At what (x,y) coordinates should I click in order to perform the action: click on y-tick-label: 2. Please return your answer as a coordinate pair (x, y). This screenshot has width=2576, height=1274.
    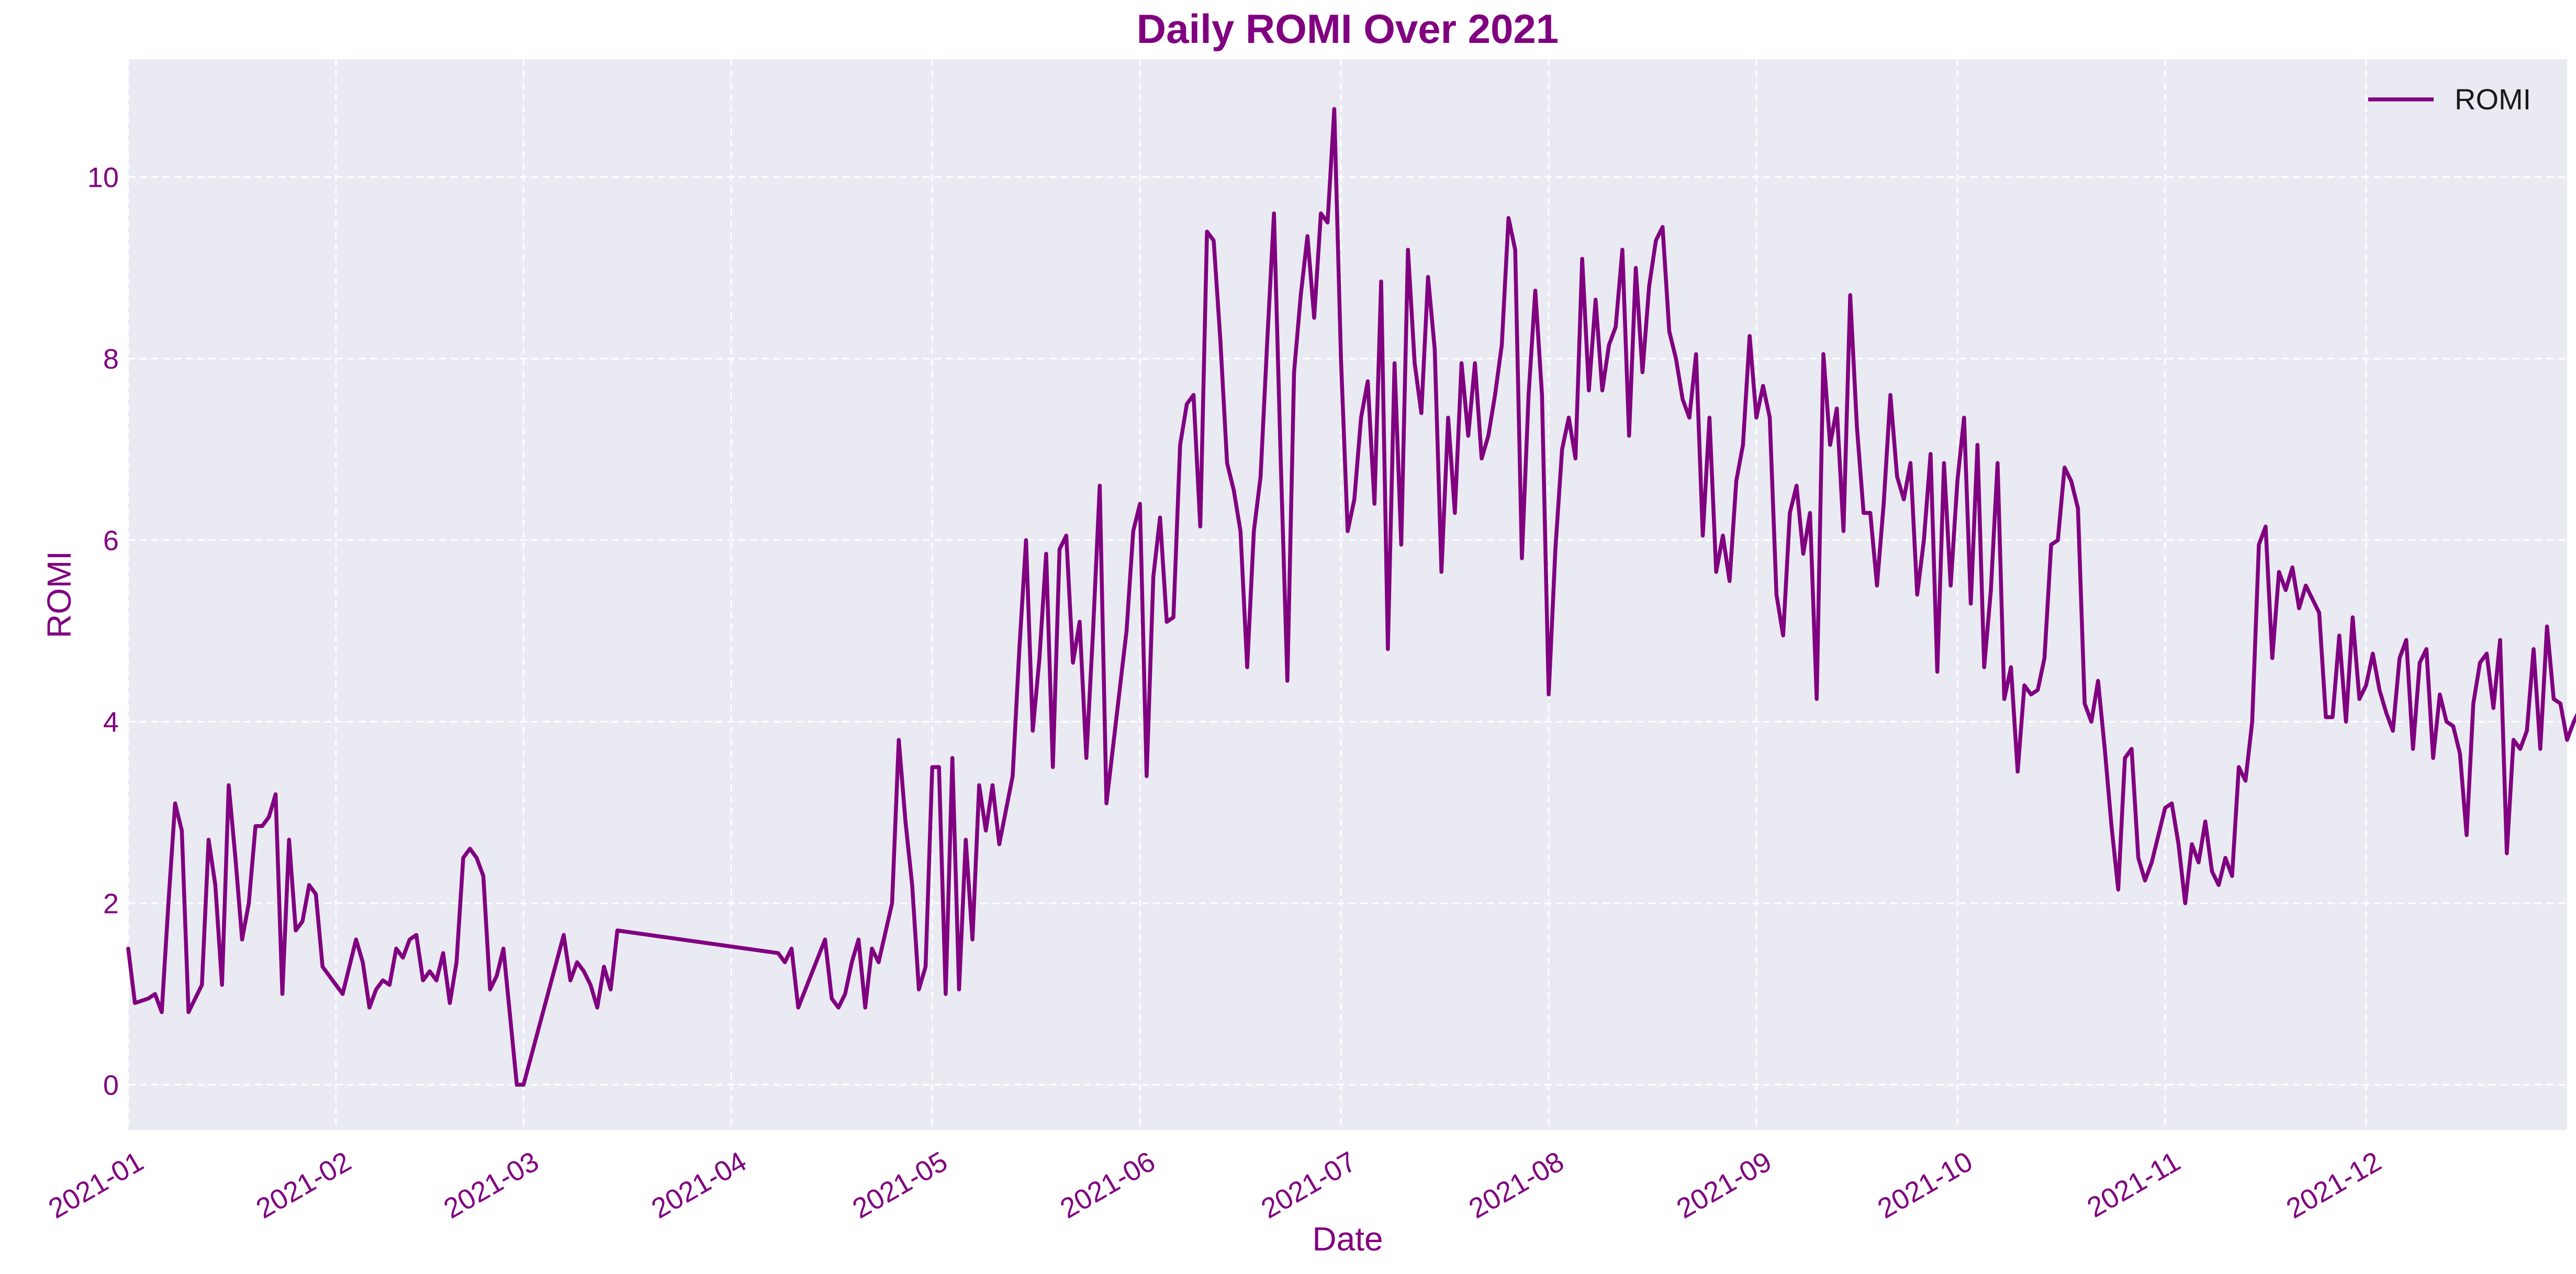
    Looking at the image, I should click on (111, 903).